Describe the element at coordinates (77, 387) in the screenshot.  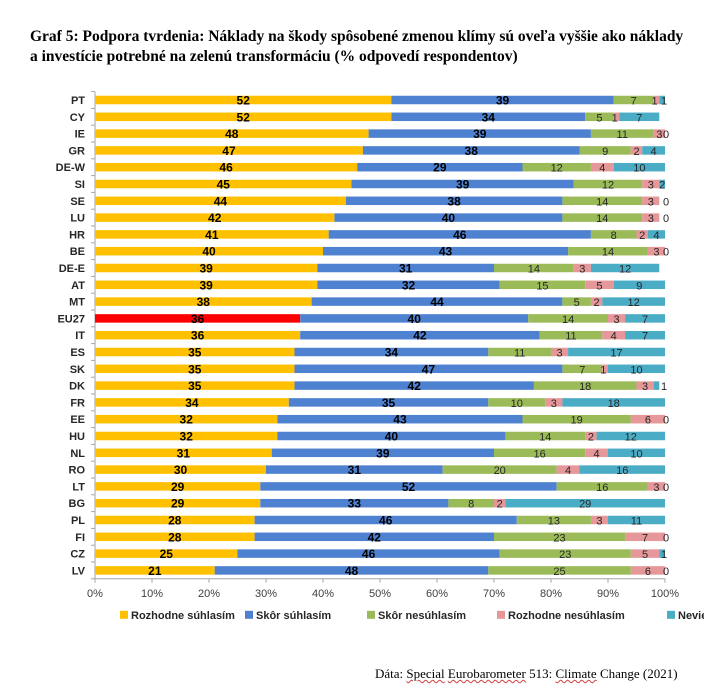
I see `category-label: DK` at that location.